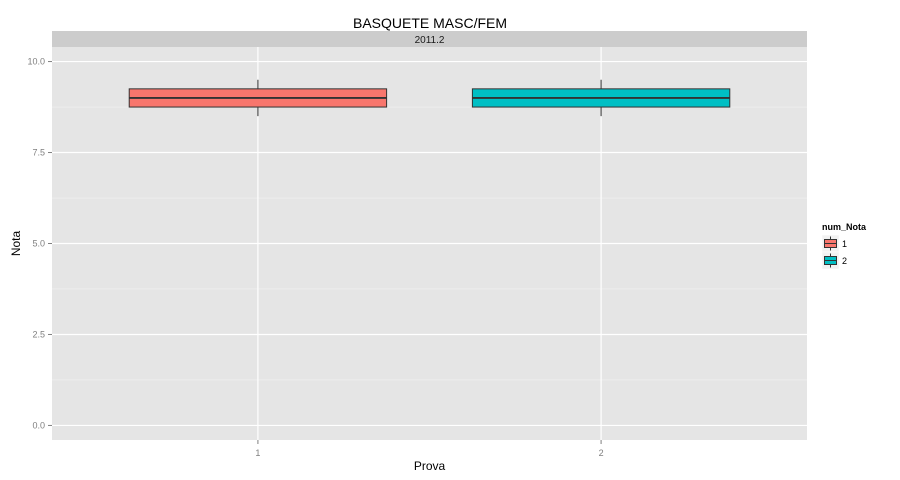 This screenshot has height=480, width=900. I want to click on facet-strip-label: 2011.2, so click(430, 40).